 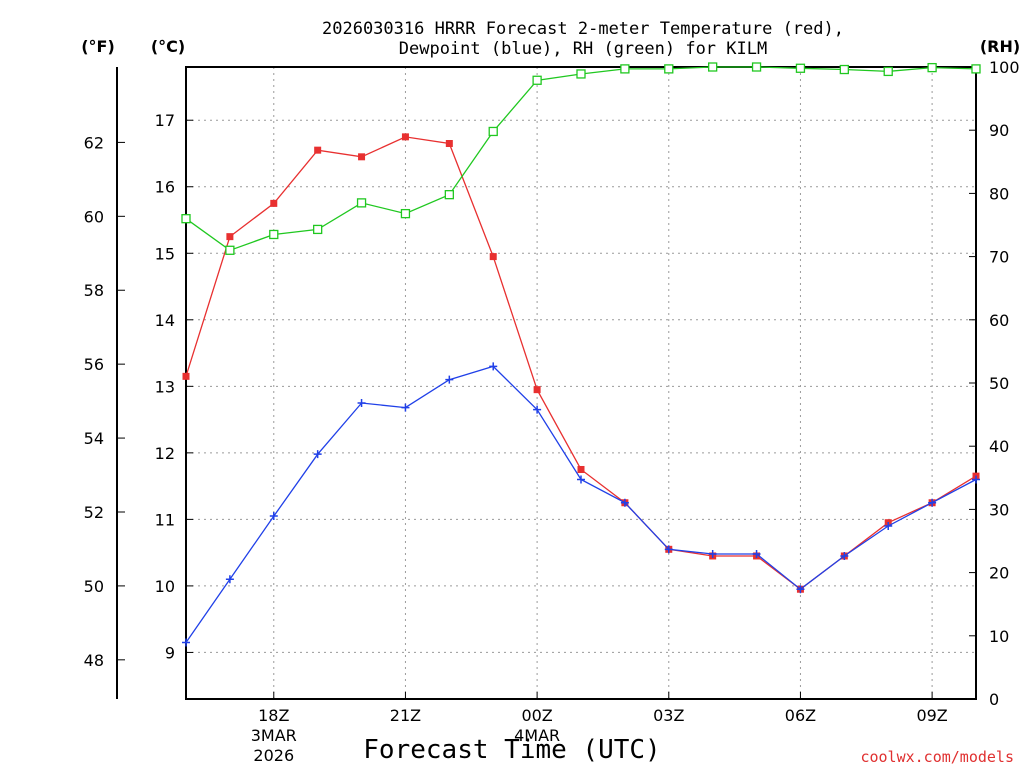 I want to click on tick-label-celsius: 13, so click(x=165, y=386).